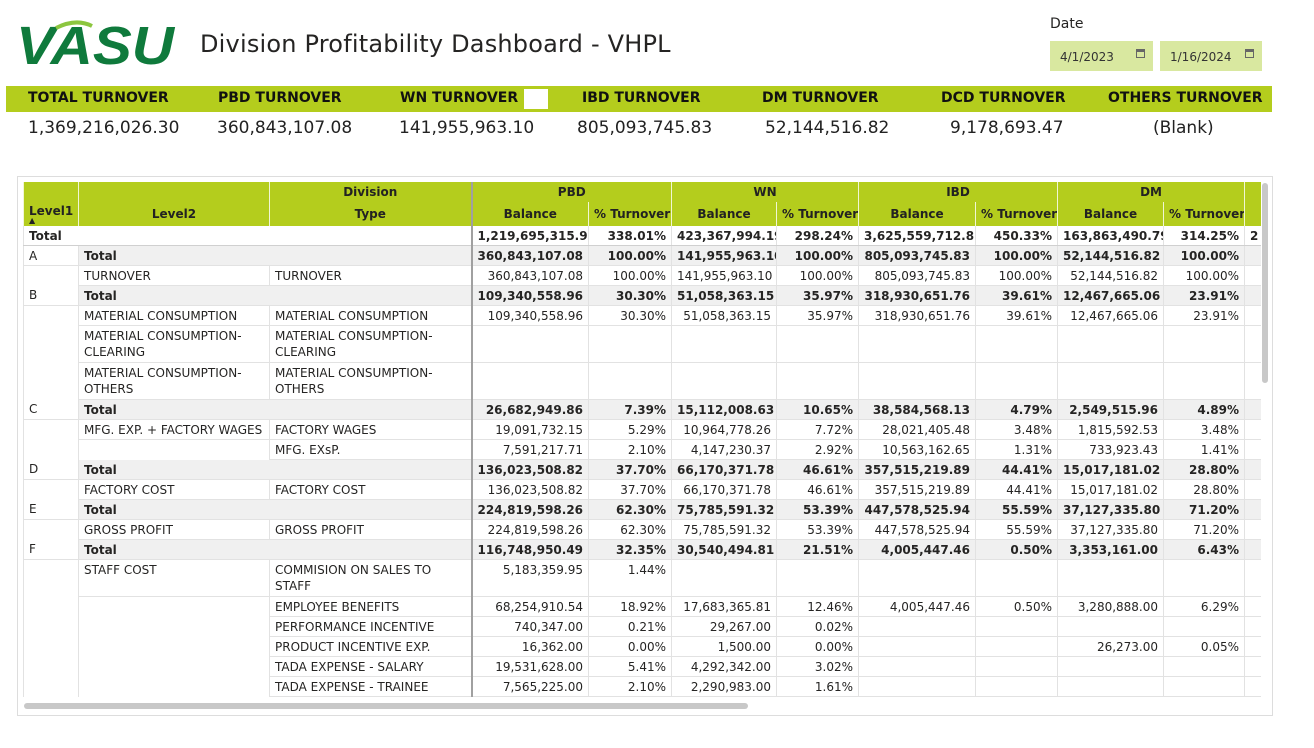  What do you see at coordinates (817, 646) in the screenshot?
I see `cell: 0.00%` at bounding box center [817, 646].